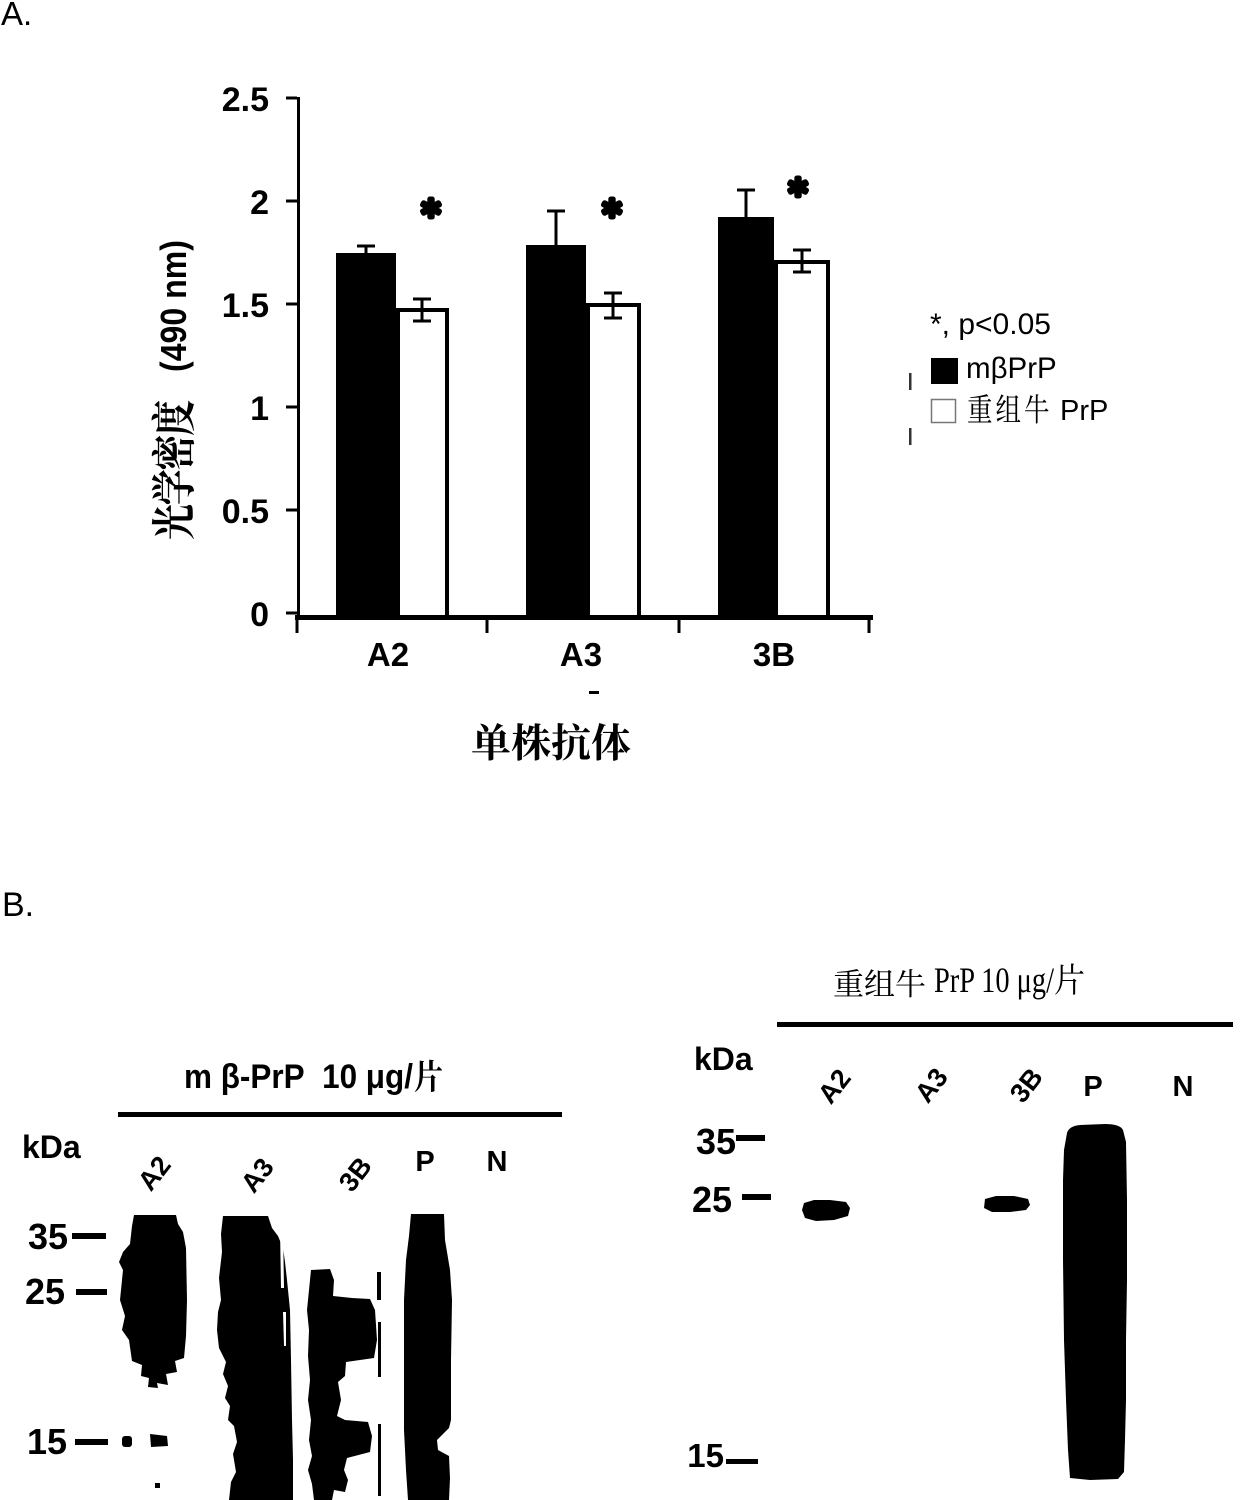 The width and height of the screenshot is (1240, 1500). I want to click on svg-text: mβPrP, so click(1011, 368).